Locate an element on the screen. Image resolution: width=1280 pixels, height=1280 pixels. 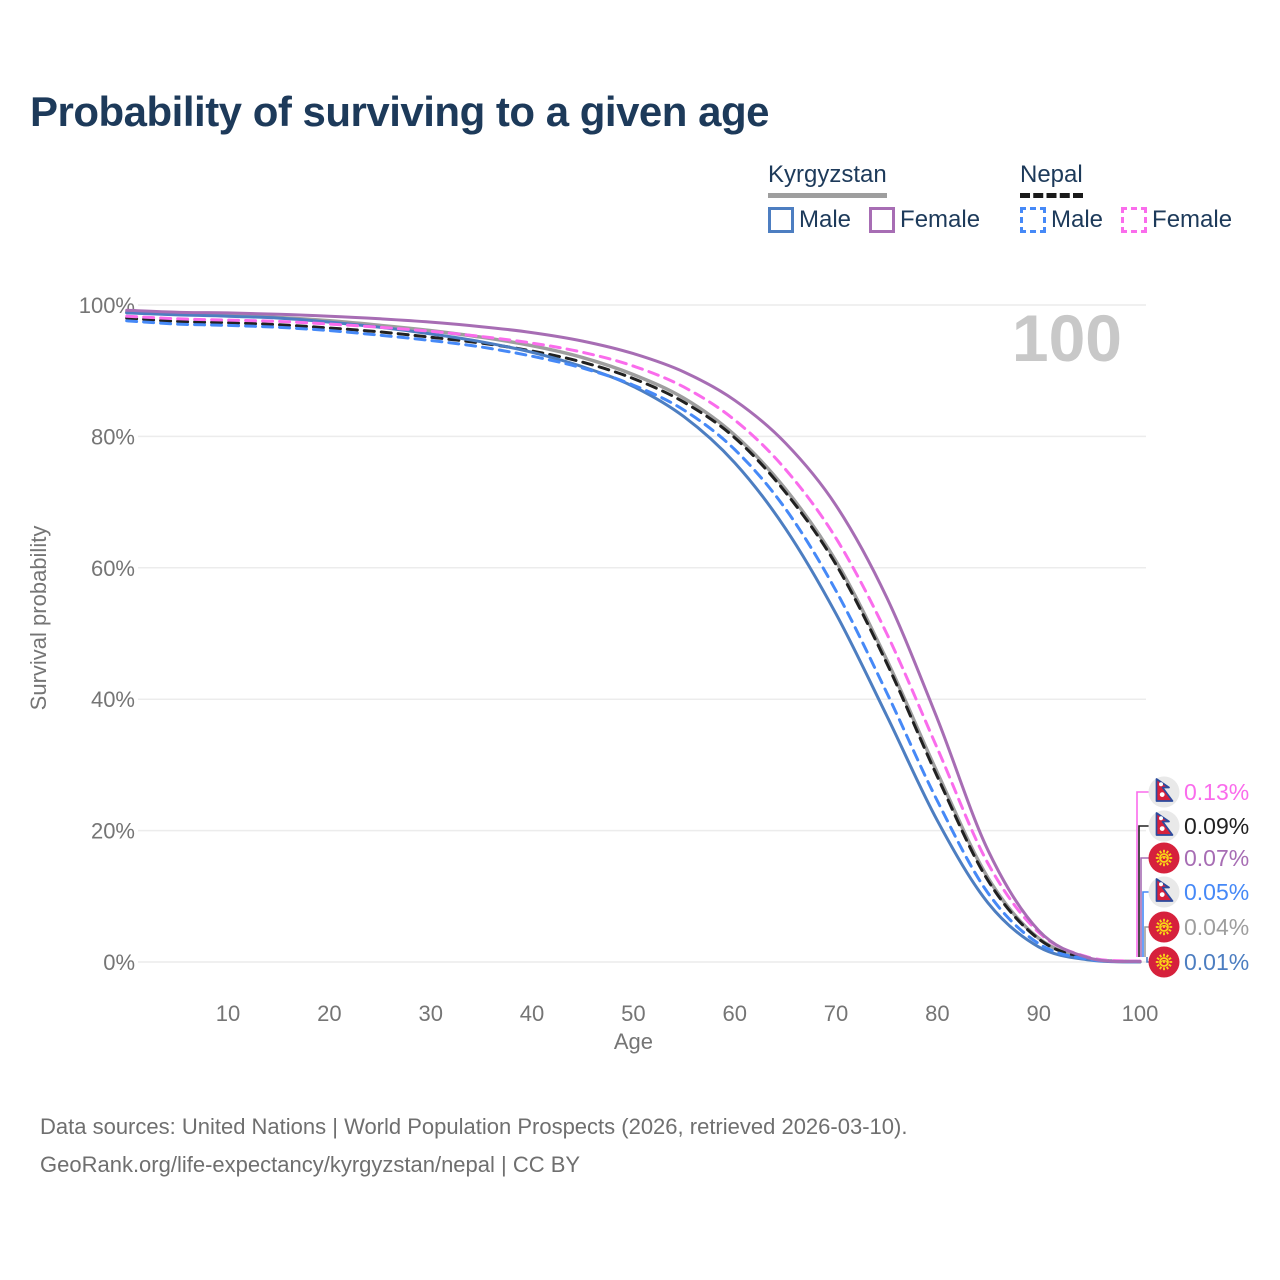
legend-group-kyrgyzstan: Kyrgyzstan Male Female is located at coordinates (883, 197).